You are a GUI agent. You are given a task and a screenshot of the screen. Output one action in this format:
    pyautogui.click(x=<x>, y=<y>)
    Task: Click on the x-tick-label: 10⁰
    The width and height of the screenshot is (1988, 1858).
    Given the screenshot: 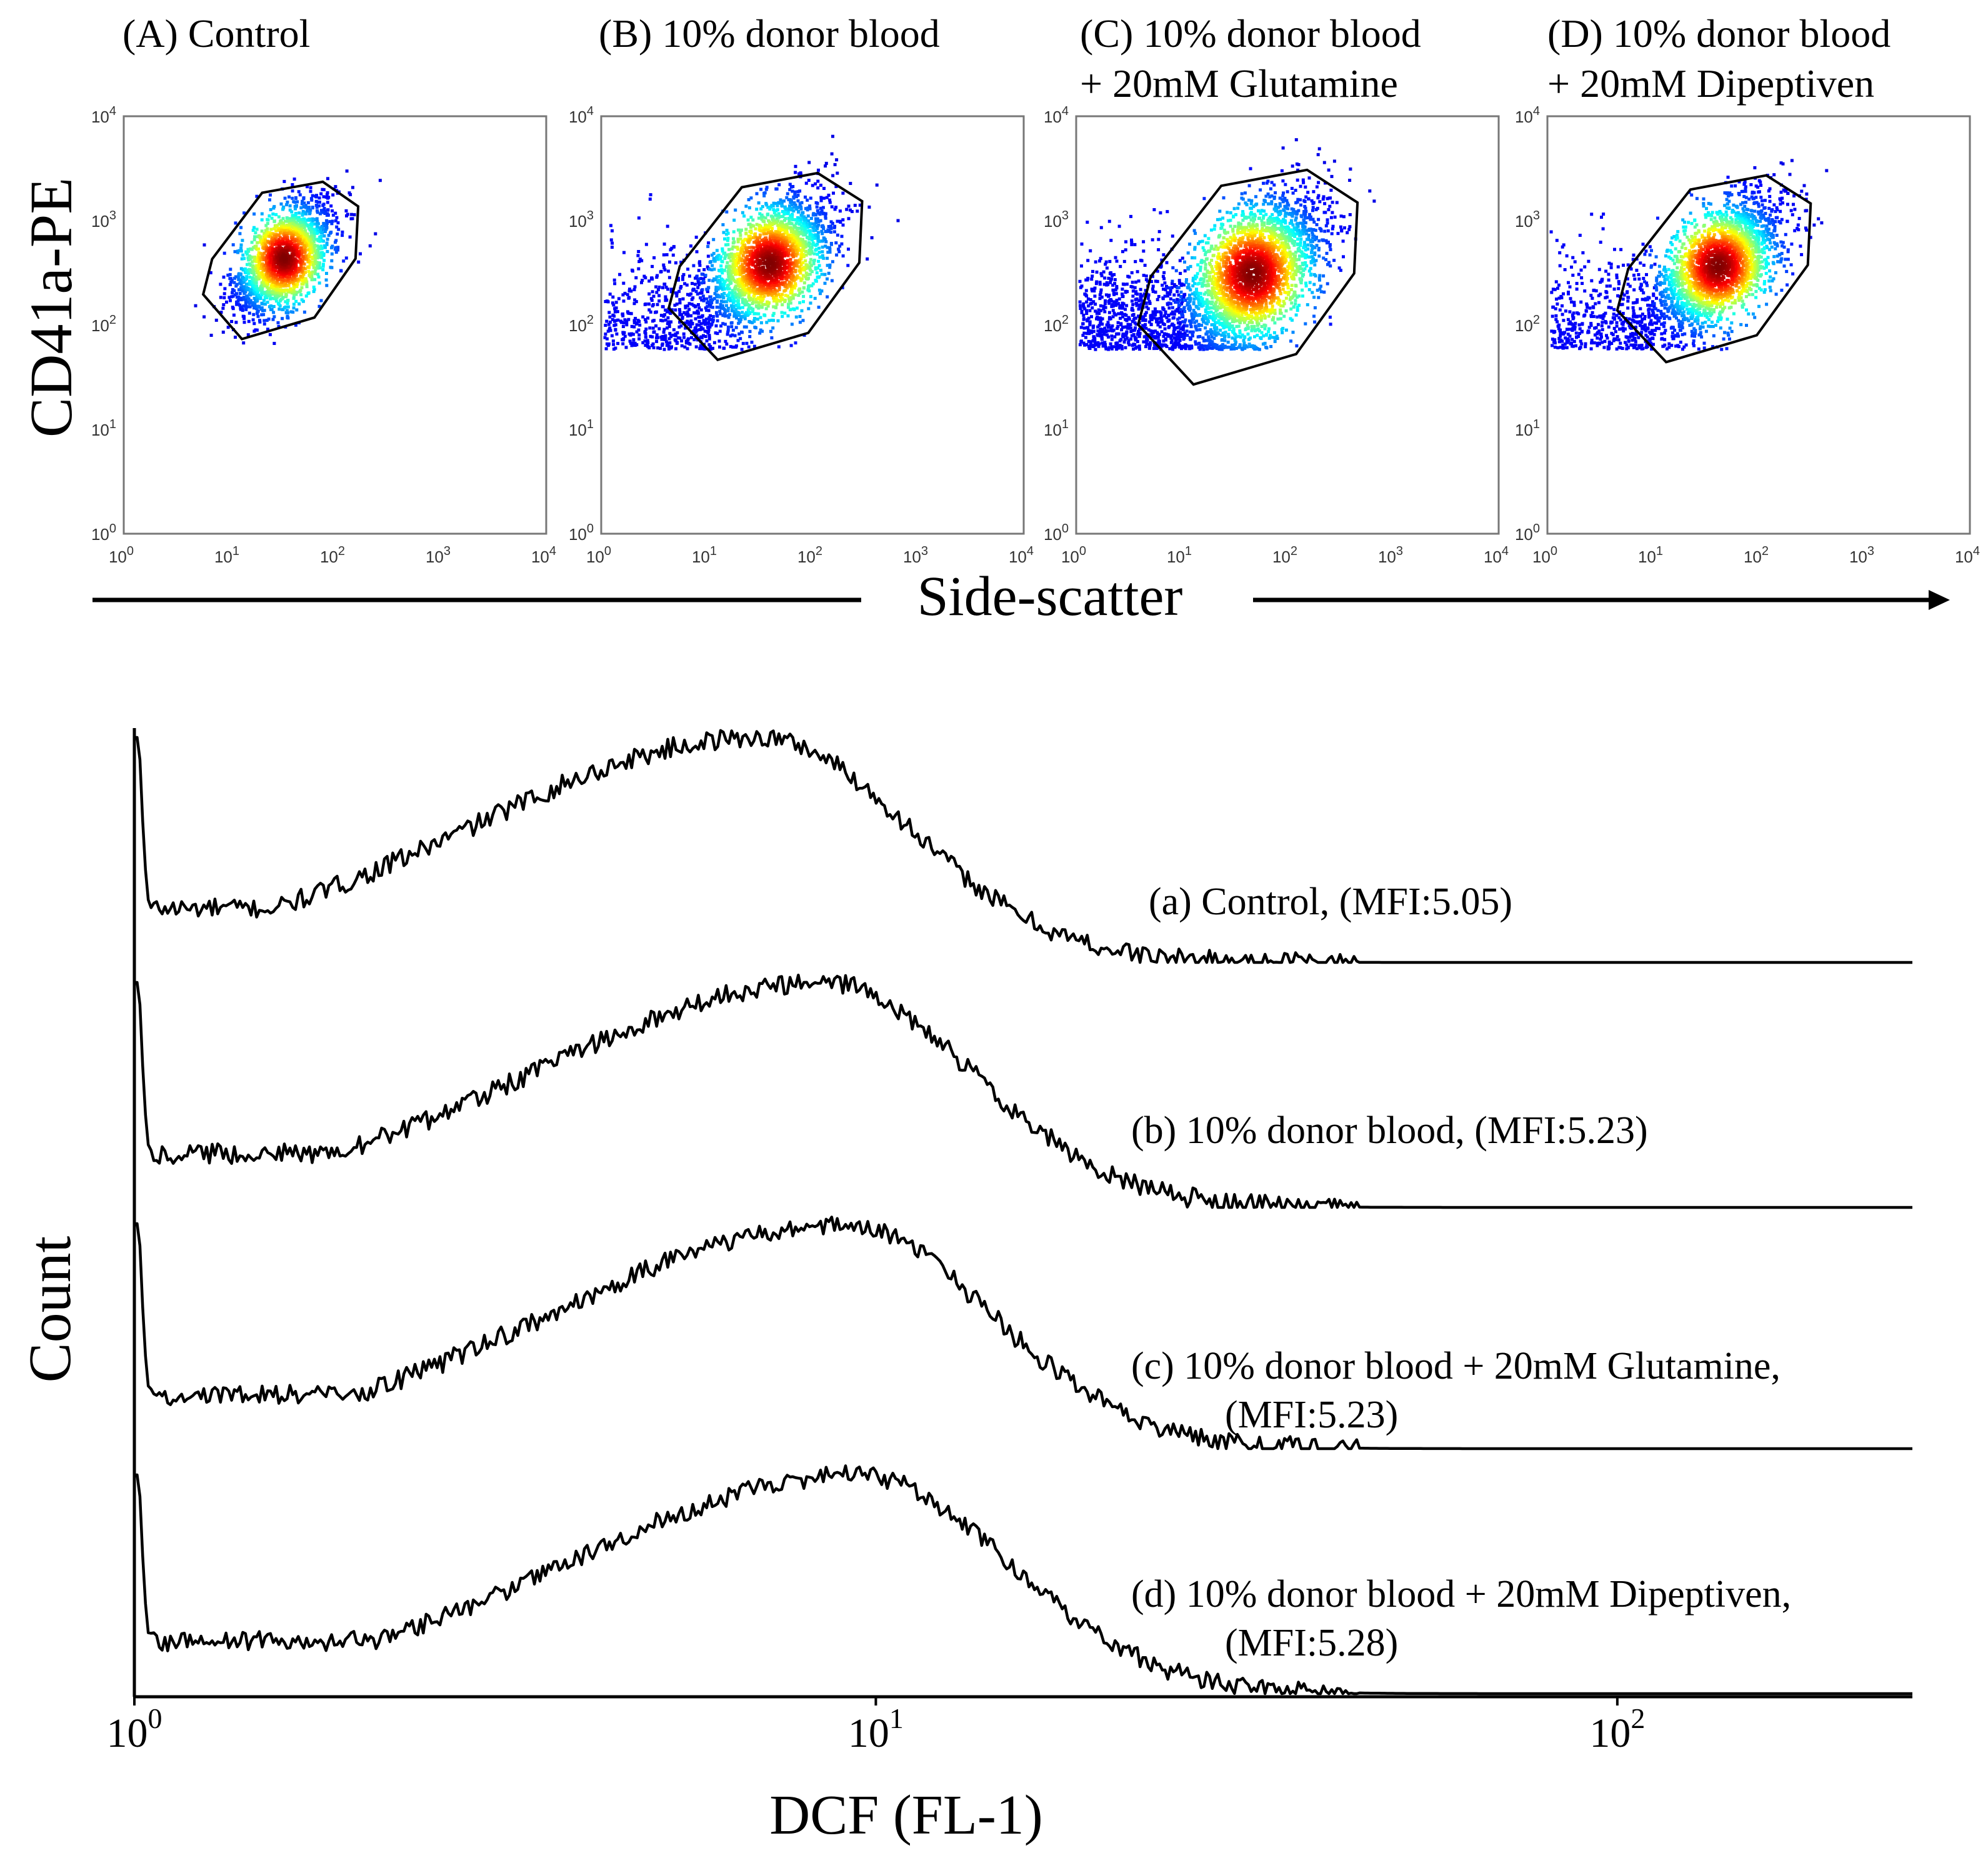 What is the action you would take?
    pyautogui.click(x=598, y=555)
    